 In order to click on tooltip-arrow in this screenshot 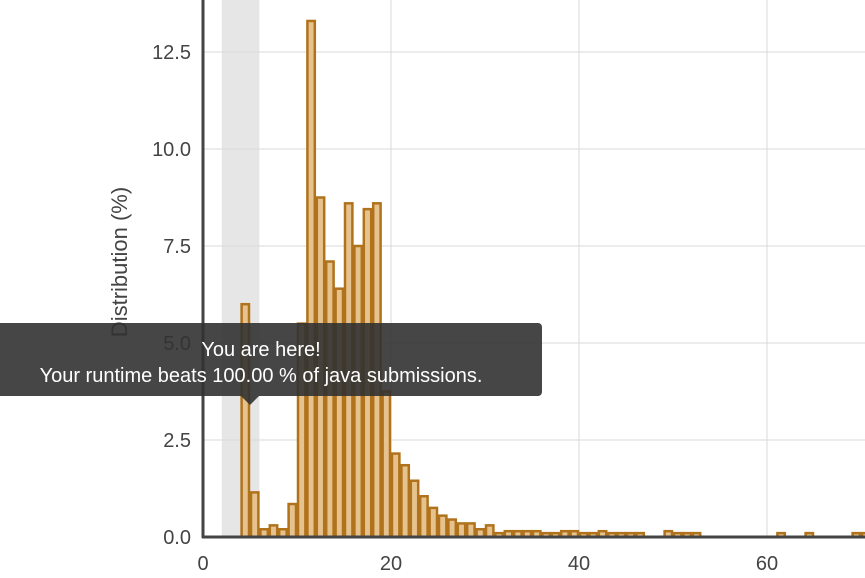, I will do `click(250, 400)`.